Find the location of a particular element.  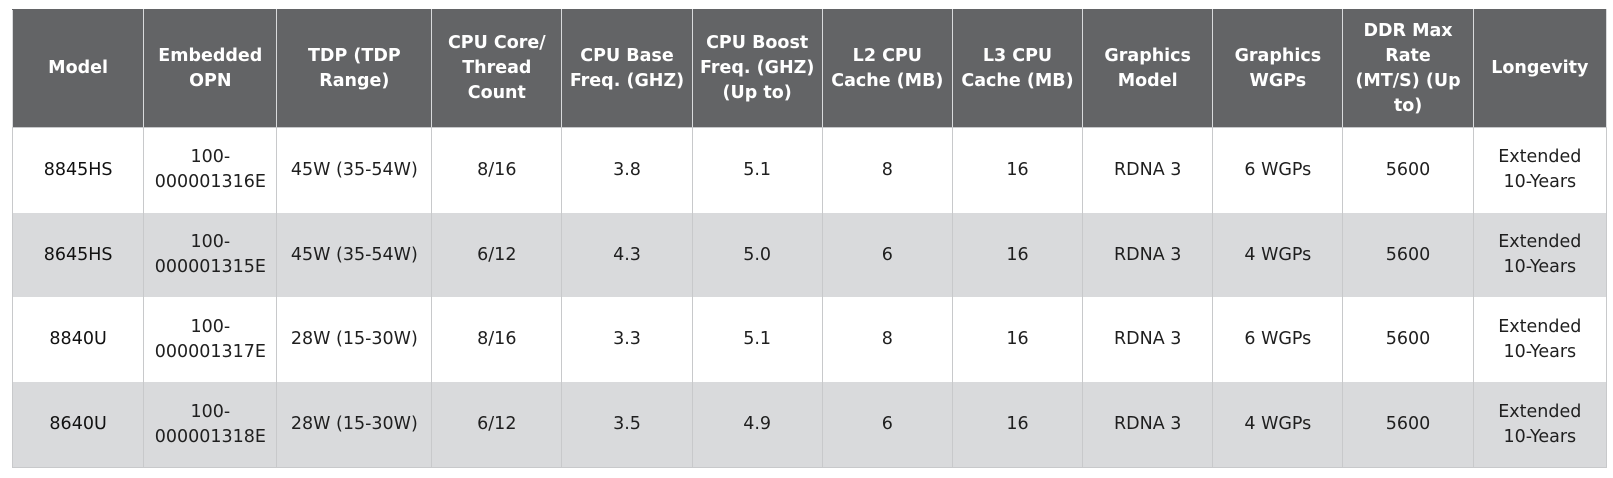

header-graphics-wgps: Graphics WGPs is located at coordinates (1278, 68).